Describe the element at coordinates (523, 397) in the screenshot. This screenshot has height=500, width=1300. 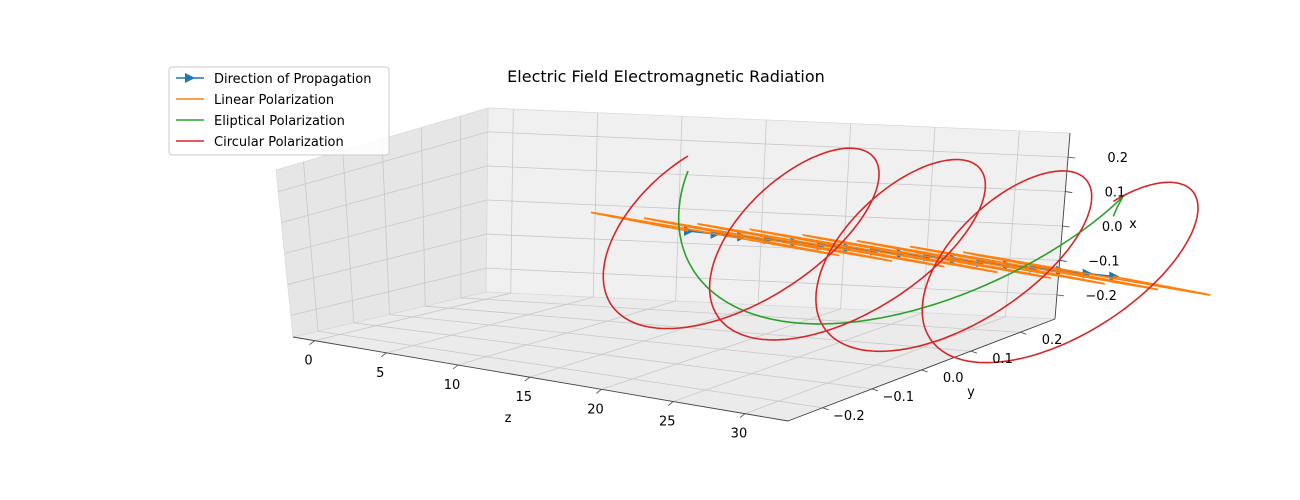
I see `z-tick-label: 15` at that location.